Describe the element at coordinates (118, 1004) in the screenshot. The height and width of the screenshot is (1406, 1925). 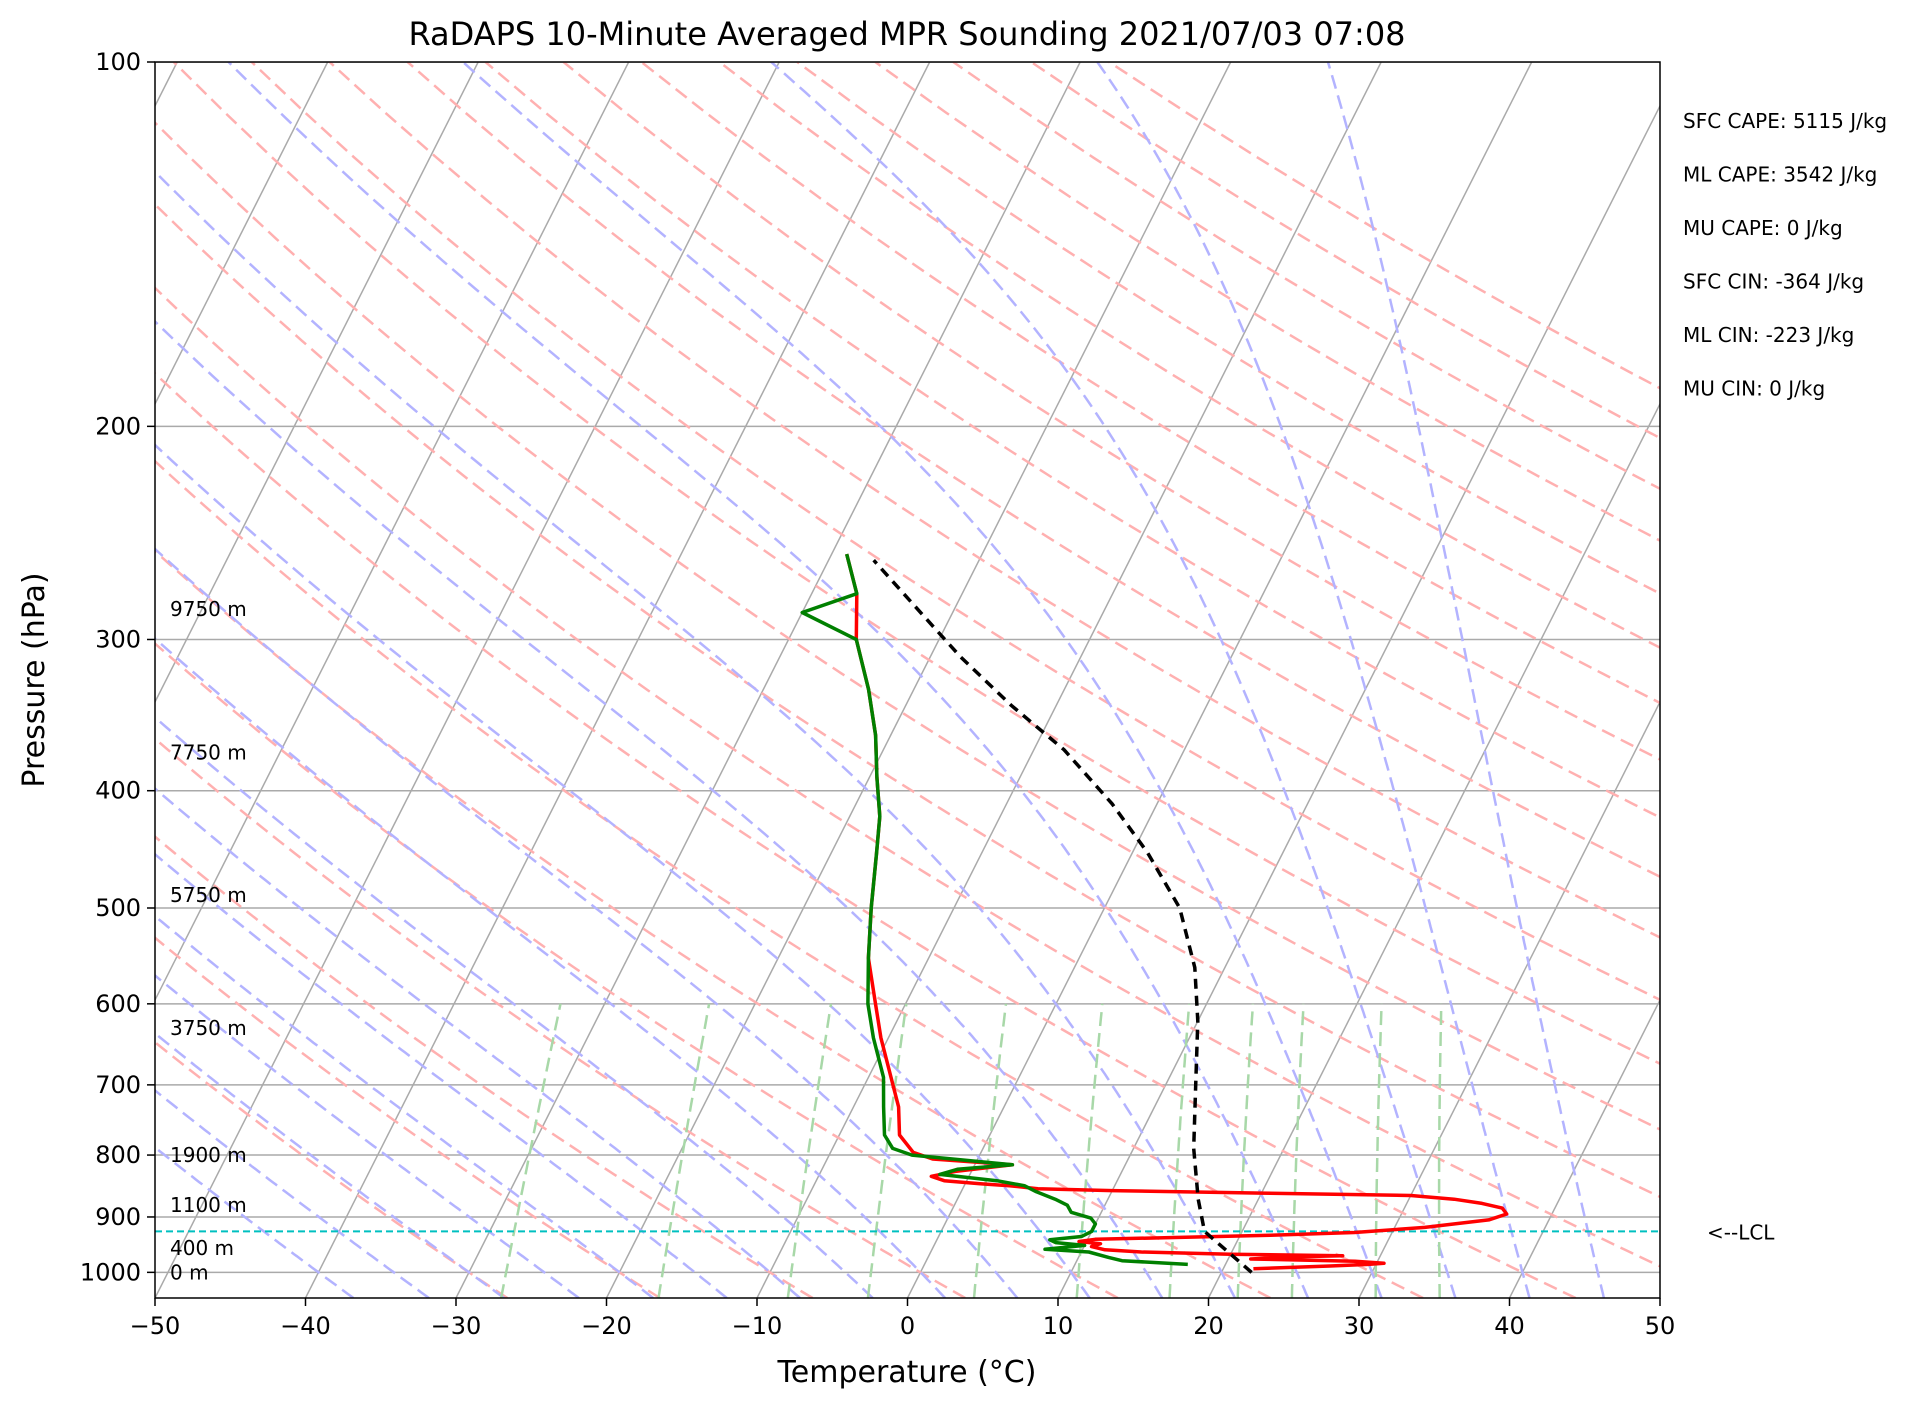
I see `y-tick-label: 600` at that location.